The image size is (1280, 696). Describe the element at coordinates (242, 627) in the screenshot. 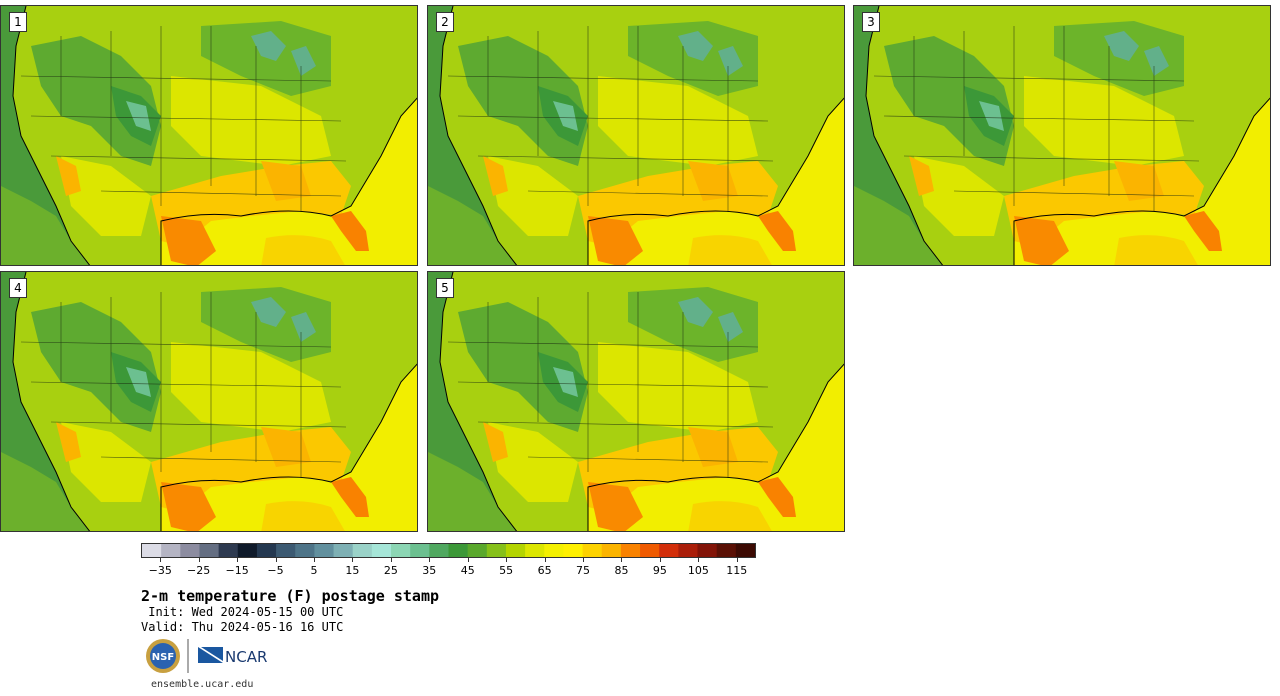

I see `valid-time: Valid: Thu 2024-05-16 16 UTC` at that location.